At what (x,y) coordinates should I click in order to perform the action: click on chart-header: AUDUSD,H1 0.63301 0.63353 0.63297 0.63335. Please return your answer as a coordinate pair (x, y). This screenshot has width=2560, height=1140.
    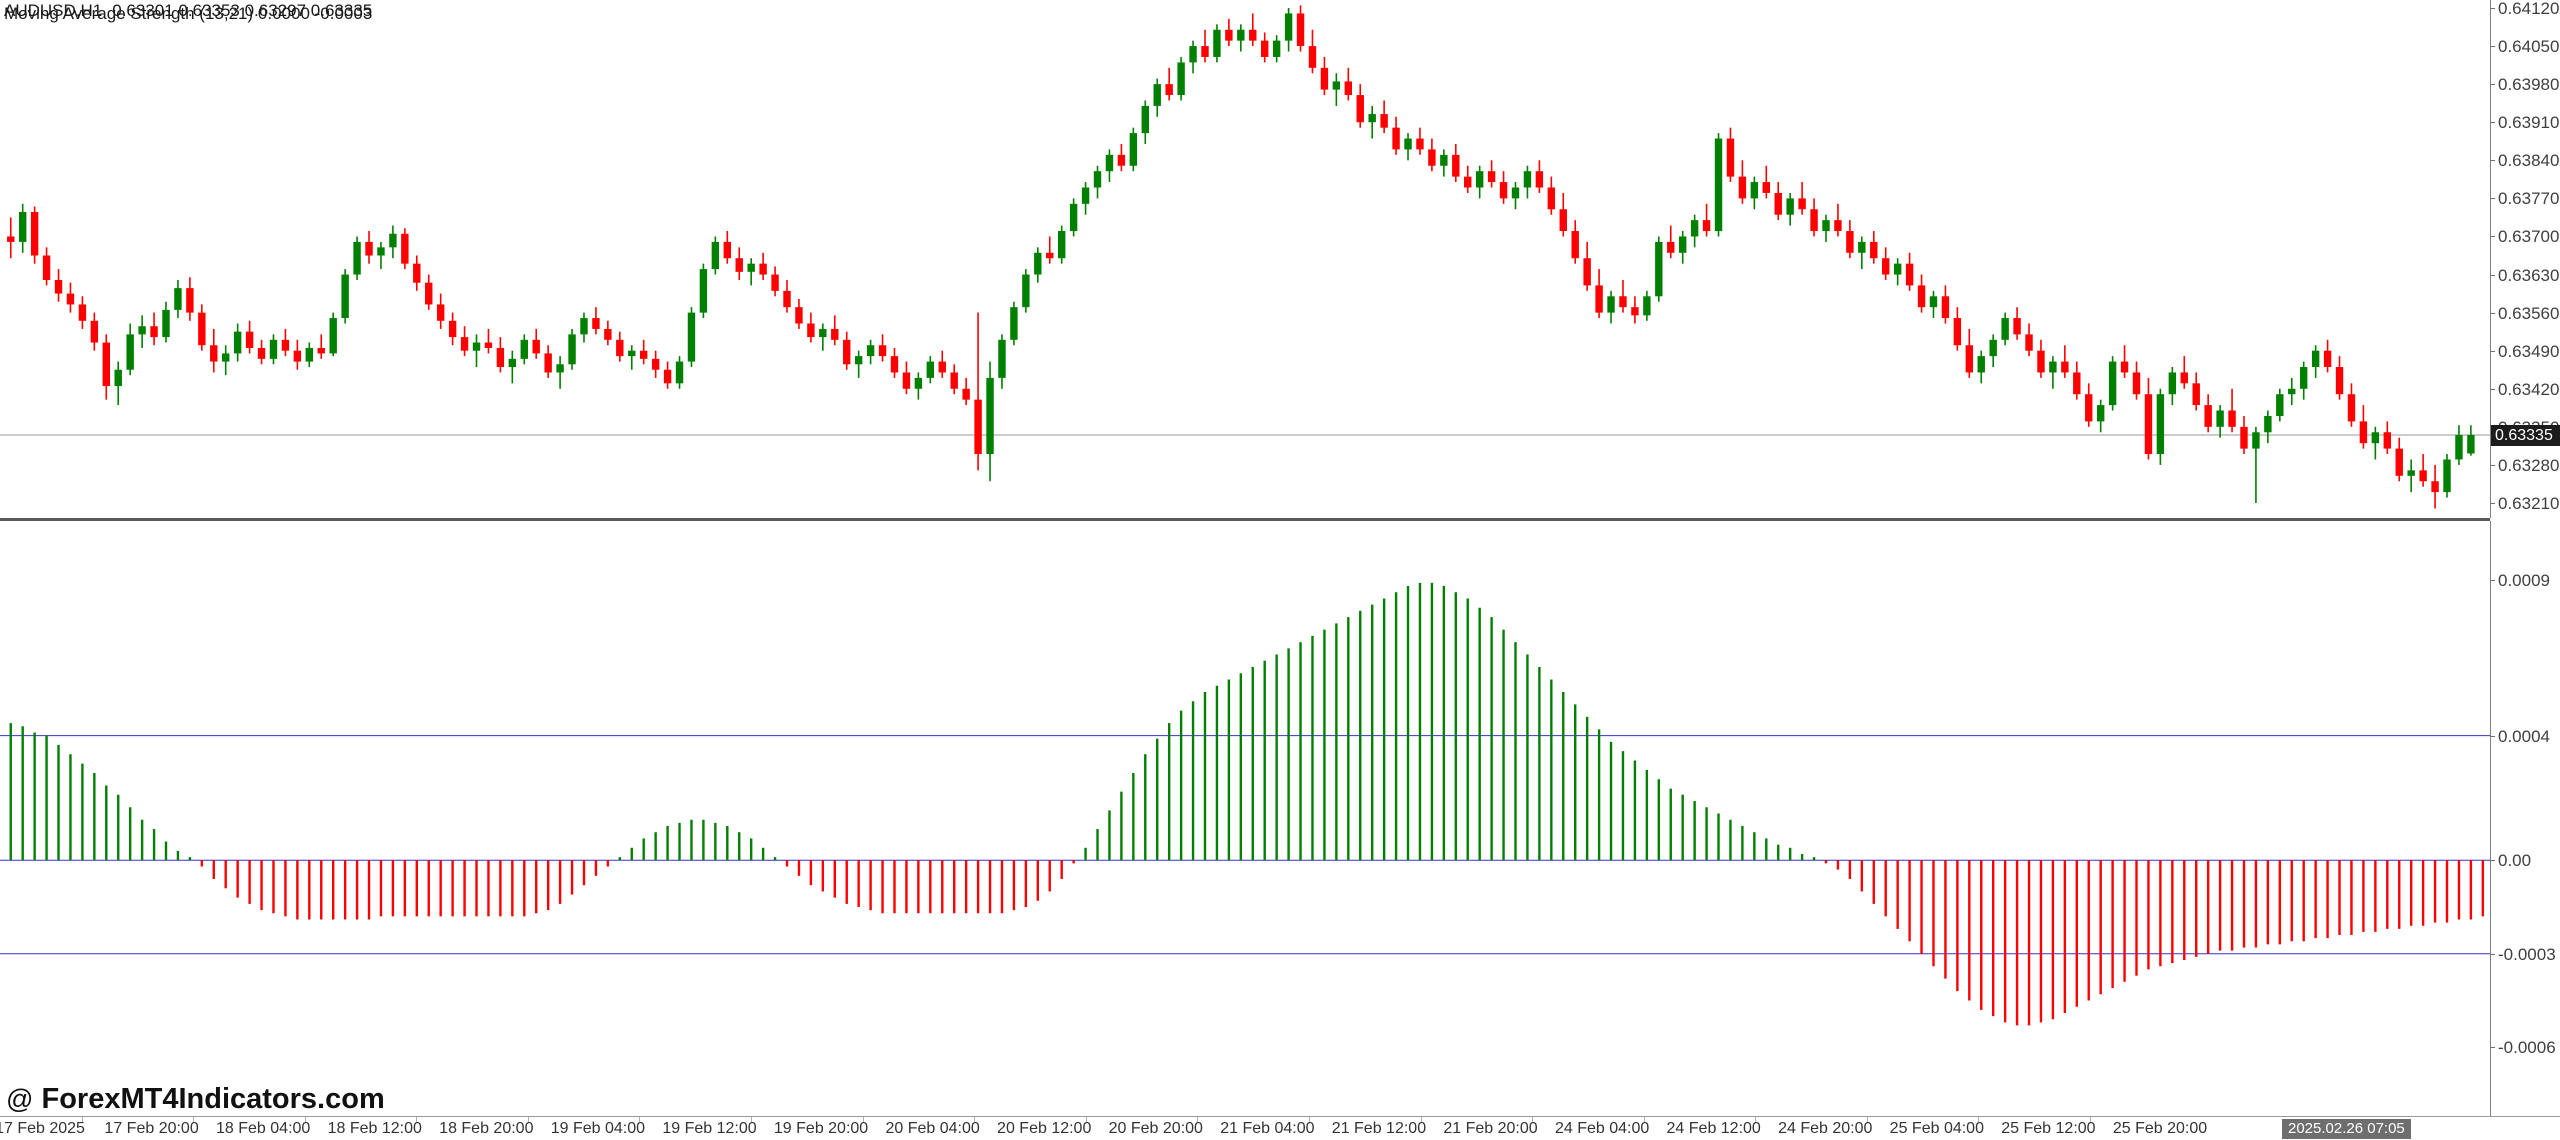
    Looking at the image, I should click on (188, 11).